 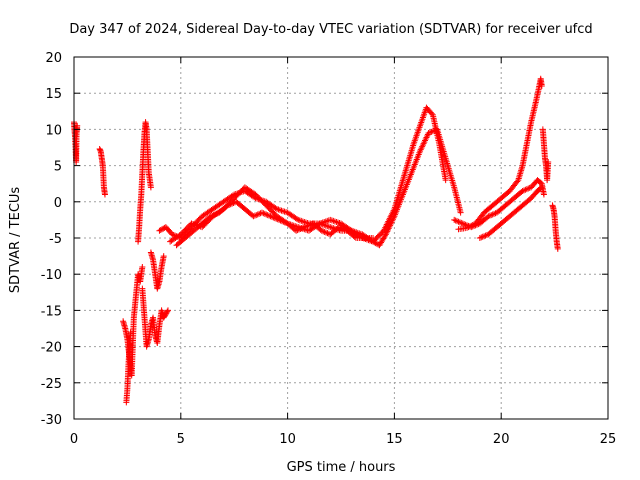 What do you see at coordinates (55, 239) in the screenshot?
I see `y-tick-label: -5` at bounding box center [55, 239].